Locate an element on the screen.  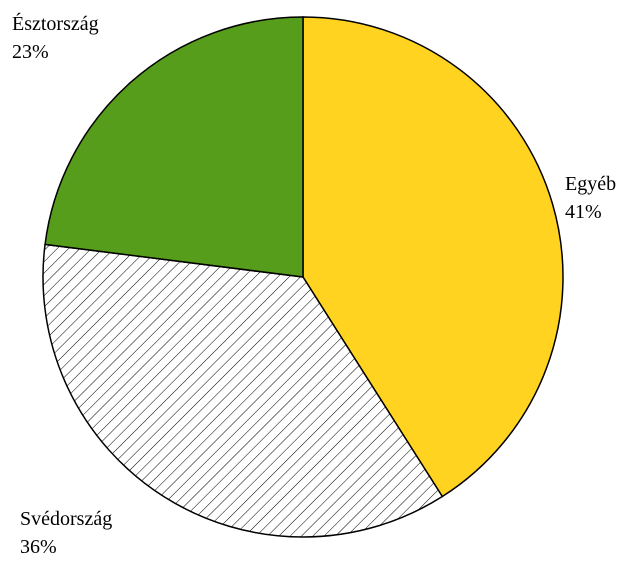
slice-label: Egyéb is located at coordinates (590, 184).